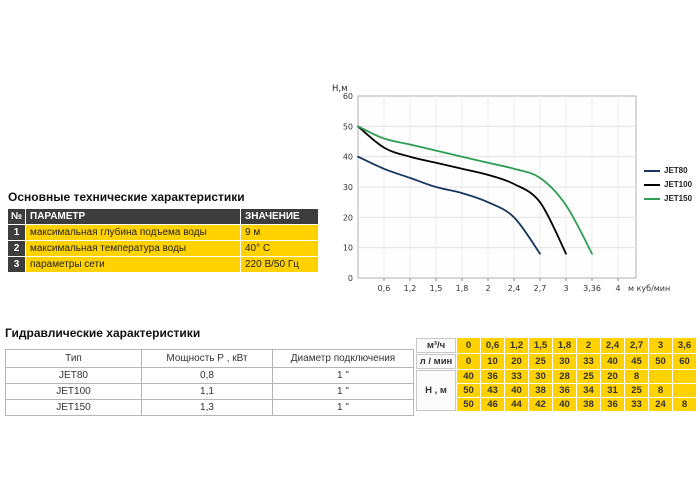 The width and height of the screenshot is (700, 500). Describe the element at coordinates (588, 390) in the screenshot. I see `flow-cell: 34` at that location.